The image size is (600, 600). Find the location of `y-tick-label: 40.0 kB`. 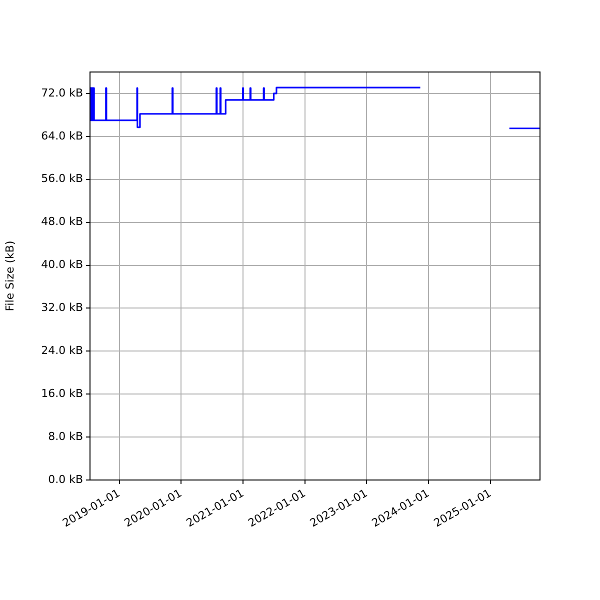

y-tick-label: 40.0 kB is located at coordinates (62, 265).